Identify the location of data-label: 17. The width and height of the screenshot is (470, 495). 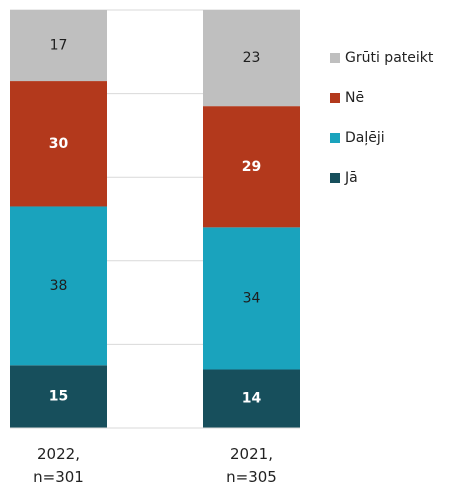
(59, 46).